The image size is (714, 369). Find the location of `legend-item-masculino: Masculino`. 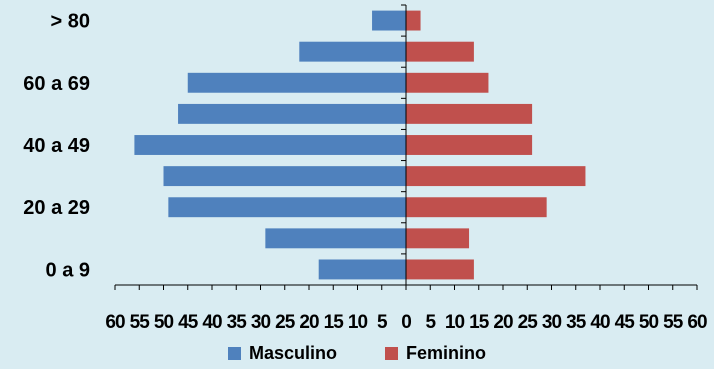

legend-item-masculino: Masculino is located at coordinates (282, 353).